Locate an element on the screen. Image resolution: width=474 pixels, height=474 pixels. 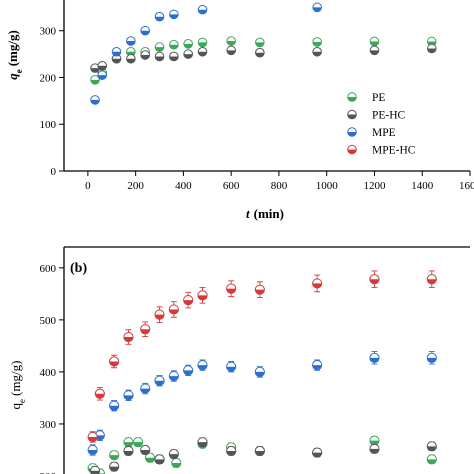
x-tick-label: 600 is located at coordinates (231, 186).